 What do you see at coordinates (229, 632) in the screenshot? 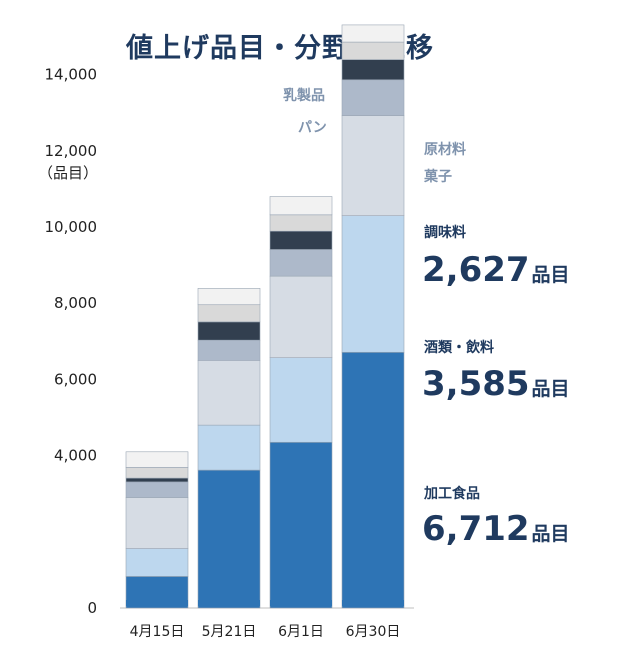
I see `x-tick-label: 5月21日` at bounding box center [229, 632].